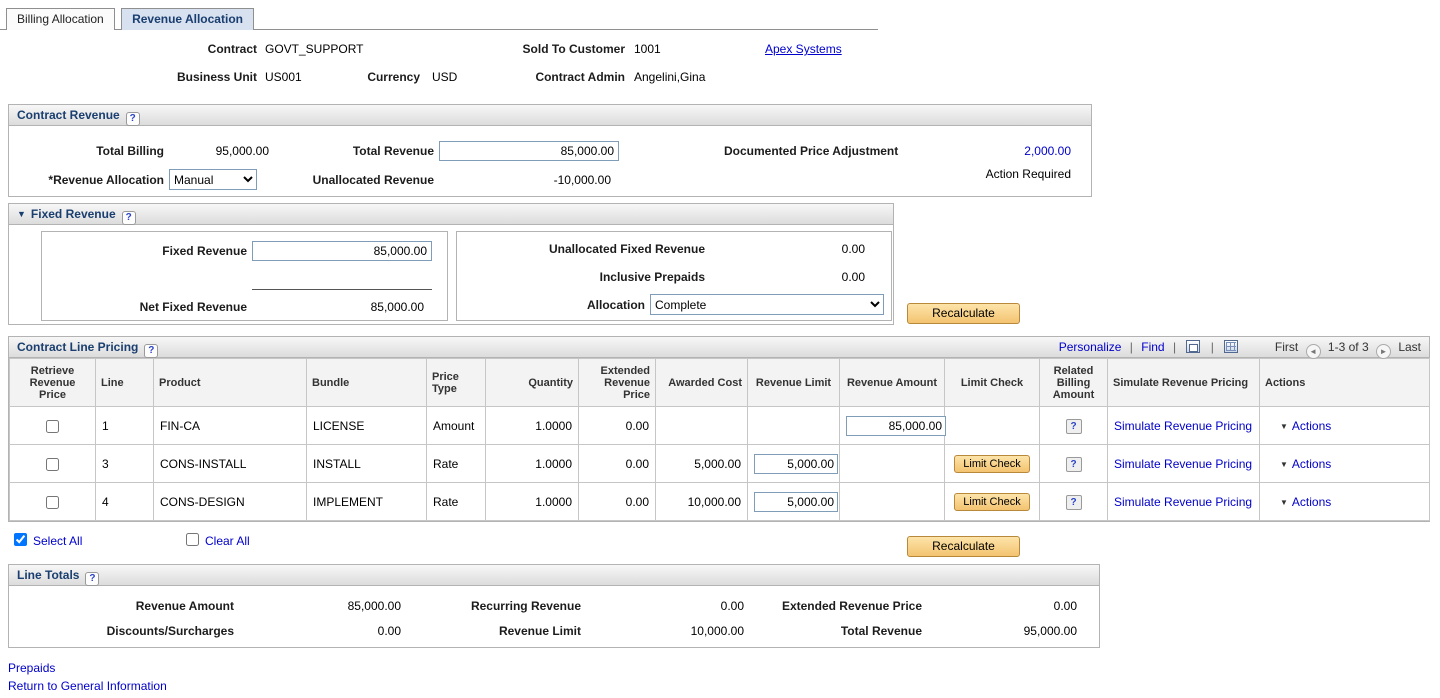 The width and height of the screenshot is (1440, 698). Describe the element at coordinates (963, 546) in the screenshot. I see `recalculate-button-lines: Recalculate` at that location.